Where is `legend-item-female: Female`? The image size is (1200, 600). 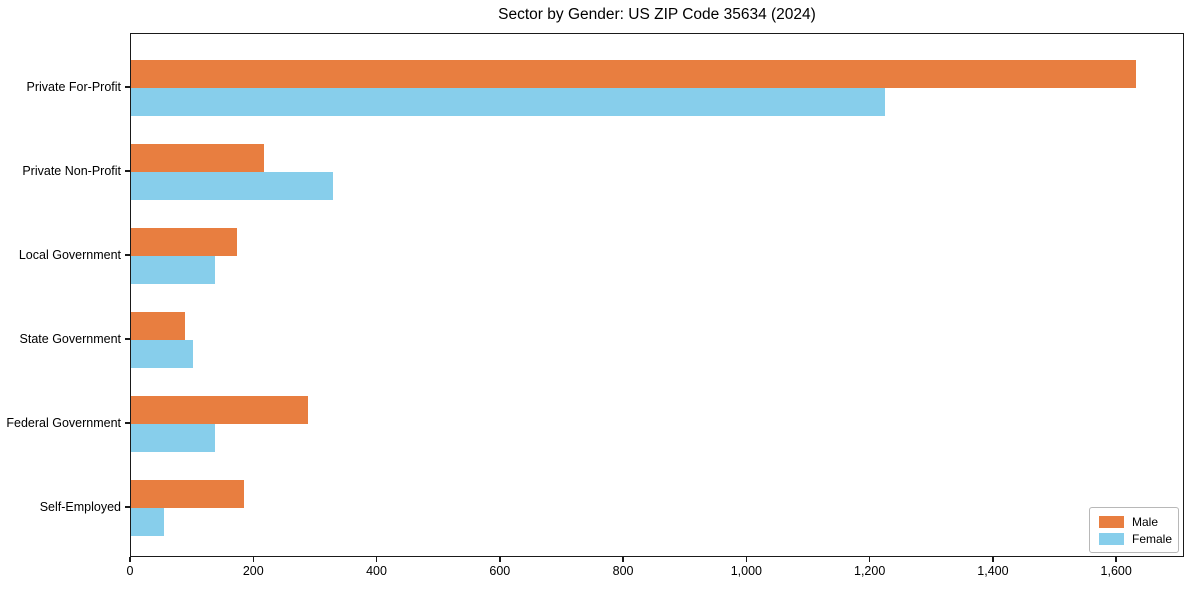
legend-item-female: Female is located at coordinates (1136, 538).